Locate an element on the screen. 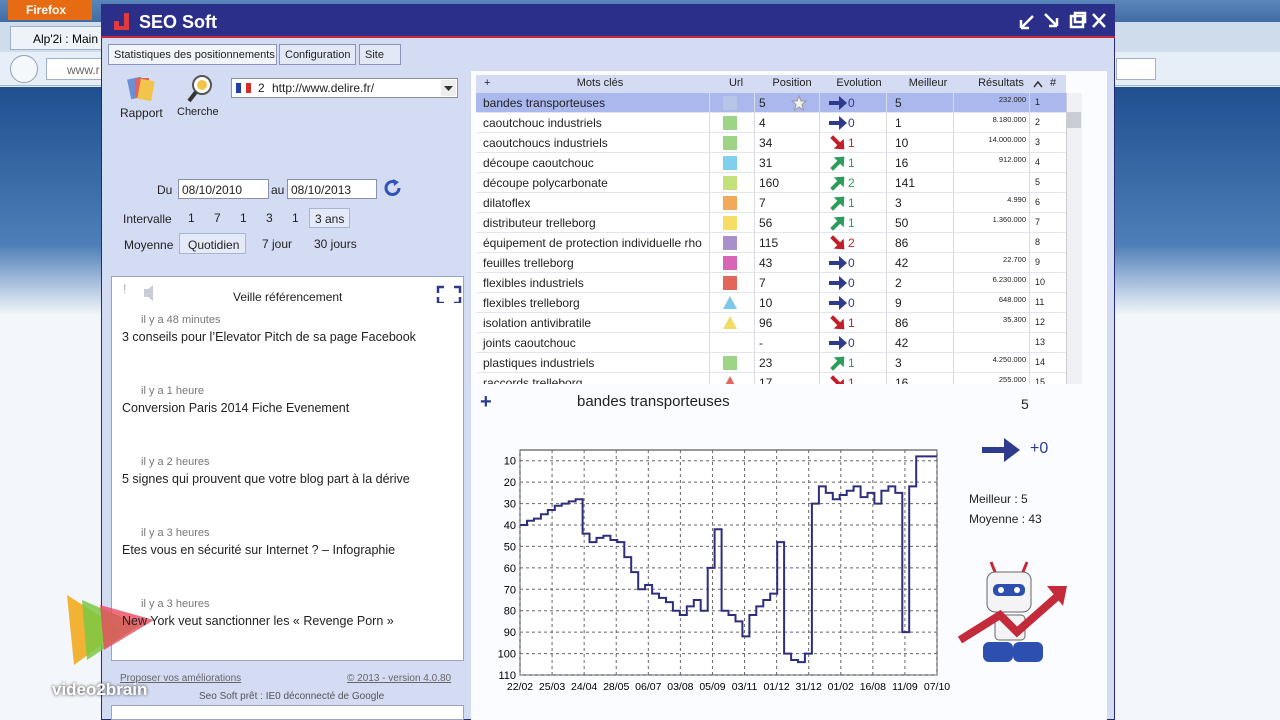 The height and width of the screenshot is (720, 1280). news-panel is located at coordinates (287, 468).